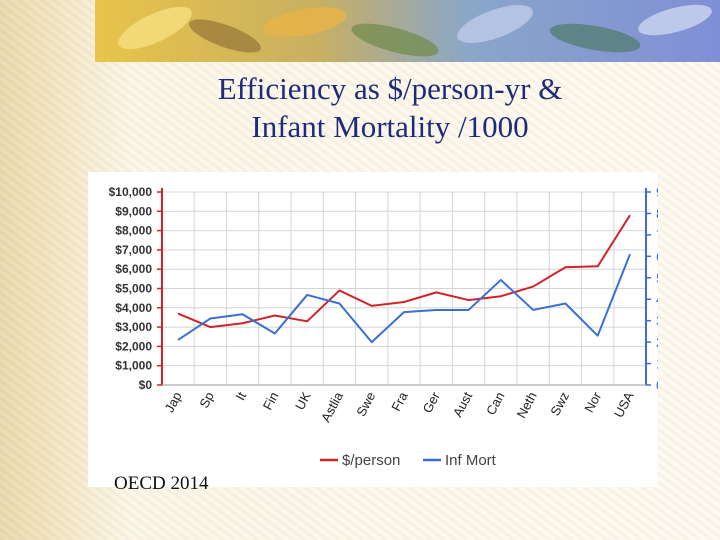 Image resolution: width=720 pixels, height=540 pixels. What do you see at coordinates (471, 460) in the screenshot?
I see `legend-entry-label: Inf Mort` at bounding box center [471, 460].